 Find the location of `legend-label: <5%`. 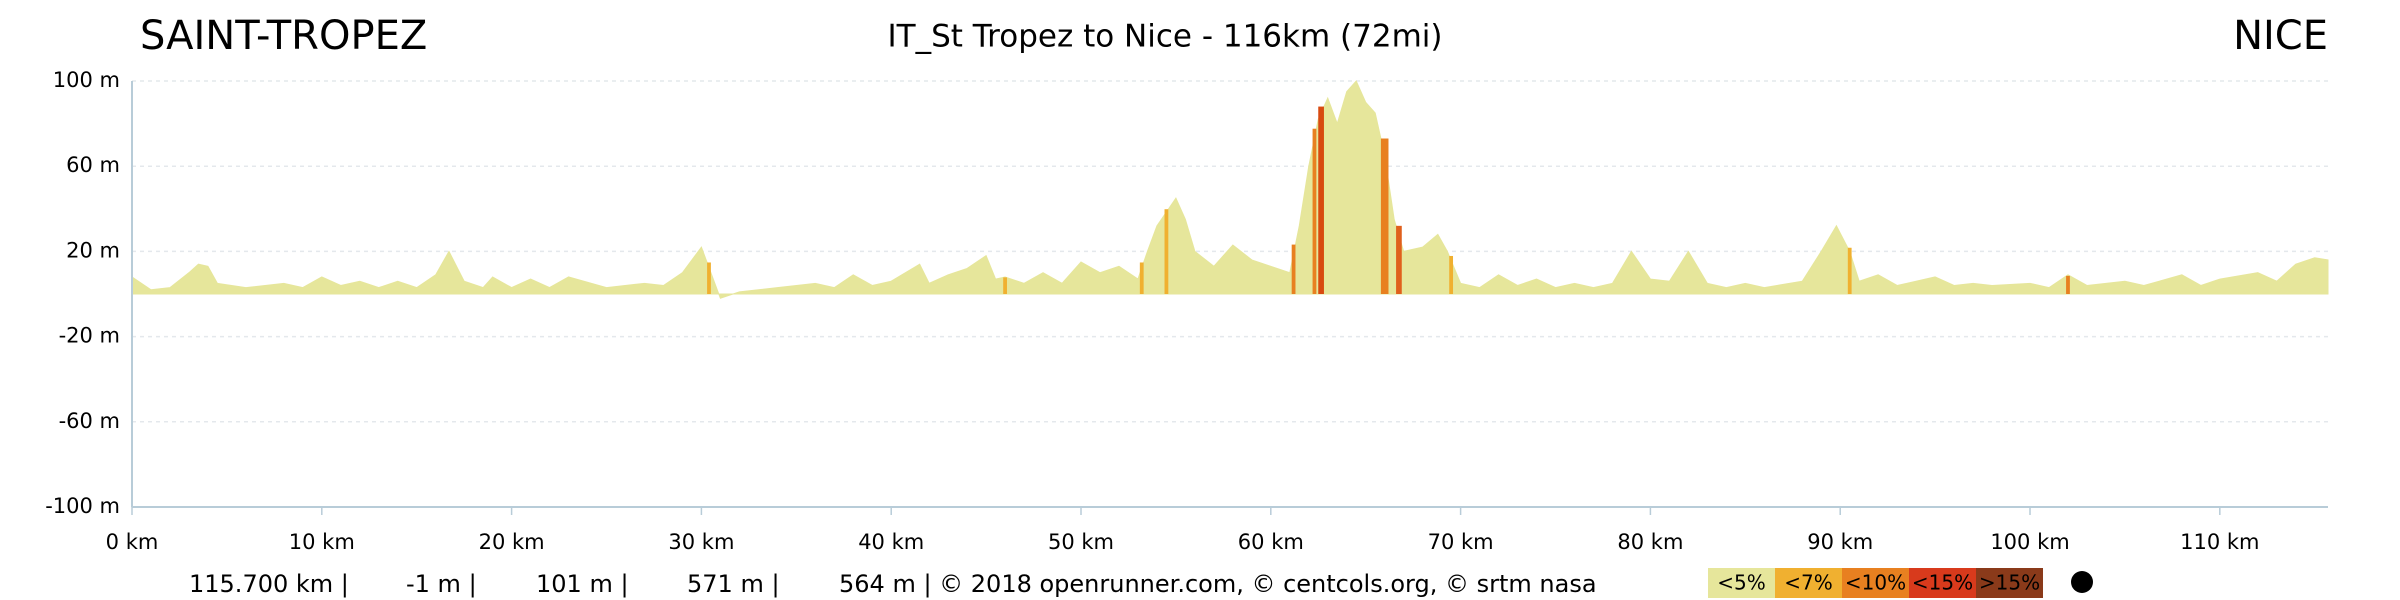

legend-label: <5% is located at coordinates (1741, 583).